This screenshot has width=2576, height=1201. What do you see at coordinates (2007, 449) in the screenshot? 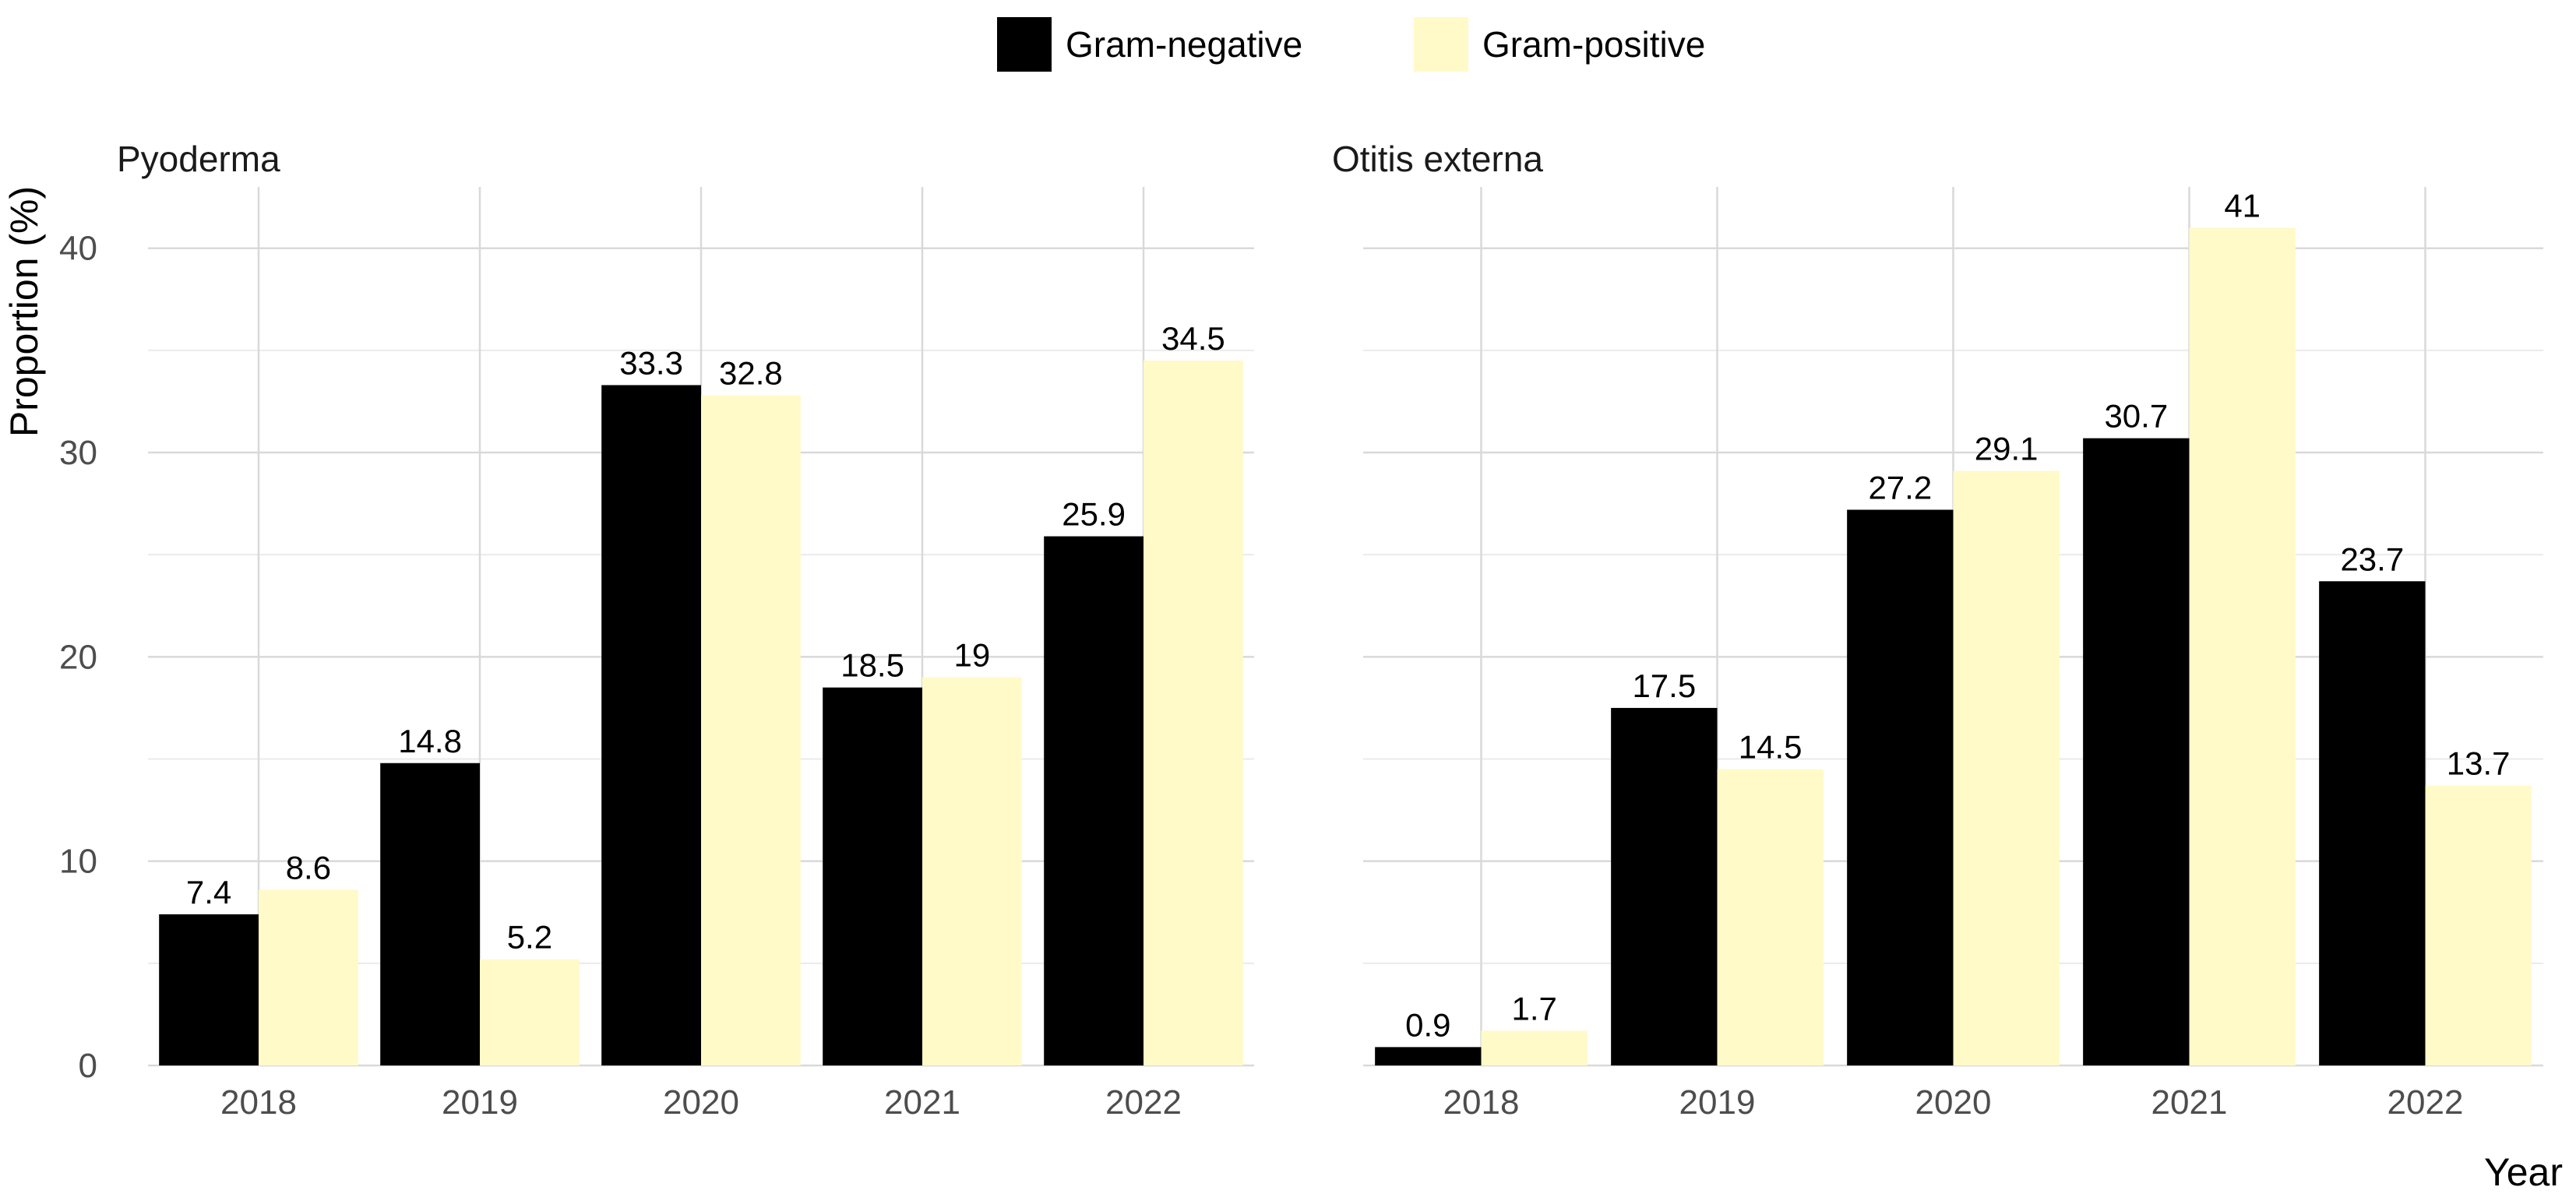
I see `bar-label-gram-positive: 29.1` at bounding box center [2007, 449].